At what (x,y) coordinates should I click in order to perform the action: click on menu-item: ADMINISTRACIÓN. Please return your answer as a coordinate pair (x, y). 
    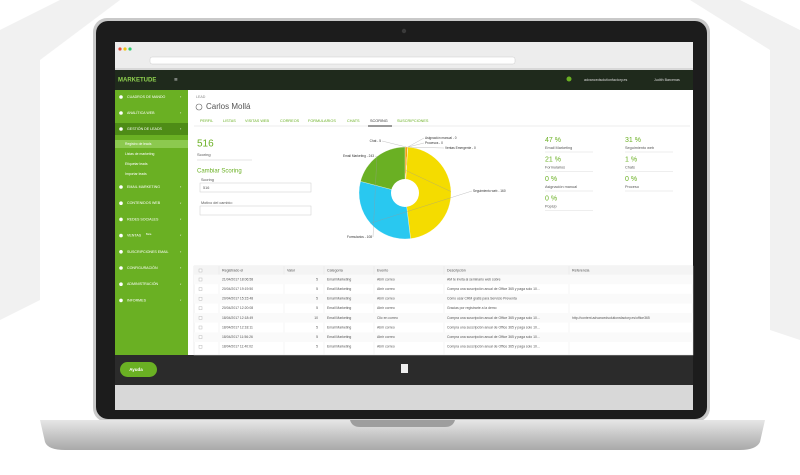
    Looking at the image, I should click on (143, 283).